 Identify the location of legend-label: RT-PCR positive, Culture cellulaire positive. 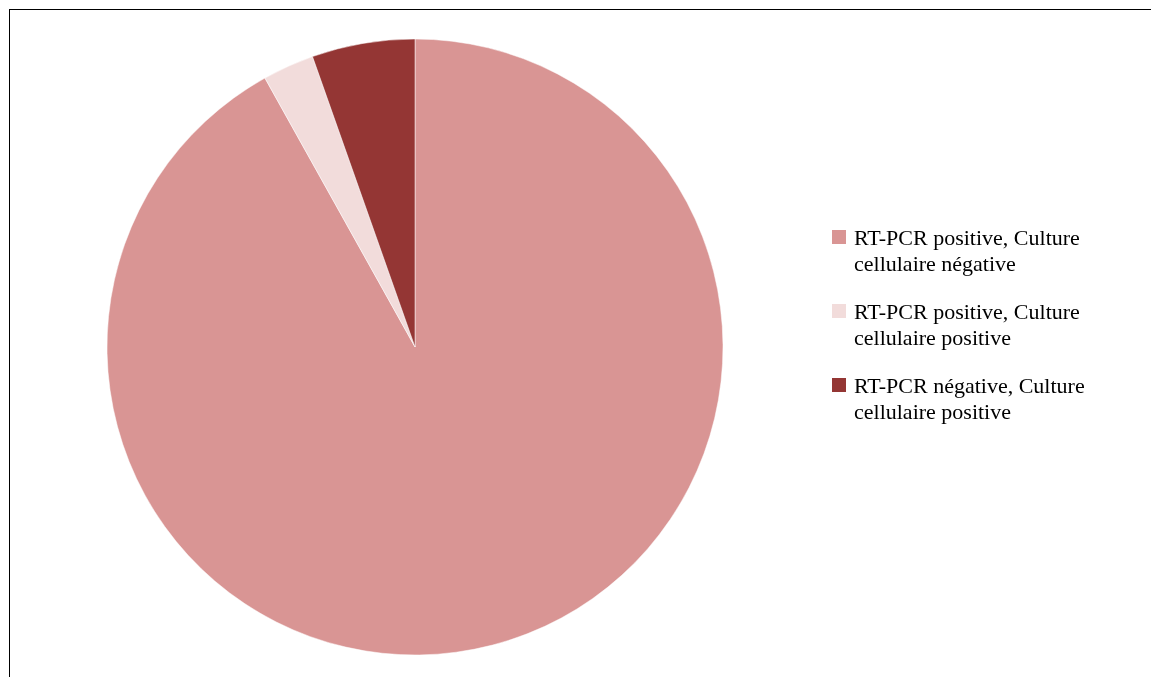
(967, 324).